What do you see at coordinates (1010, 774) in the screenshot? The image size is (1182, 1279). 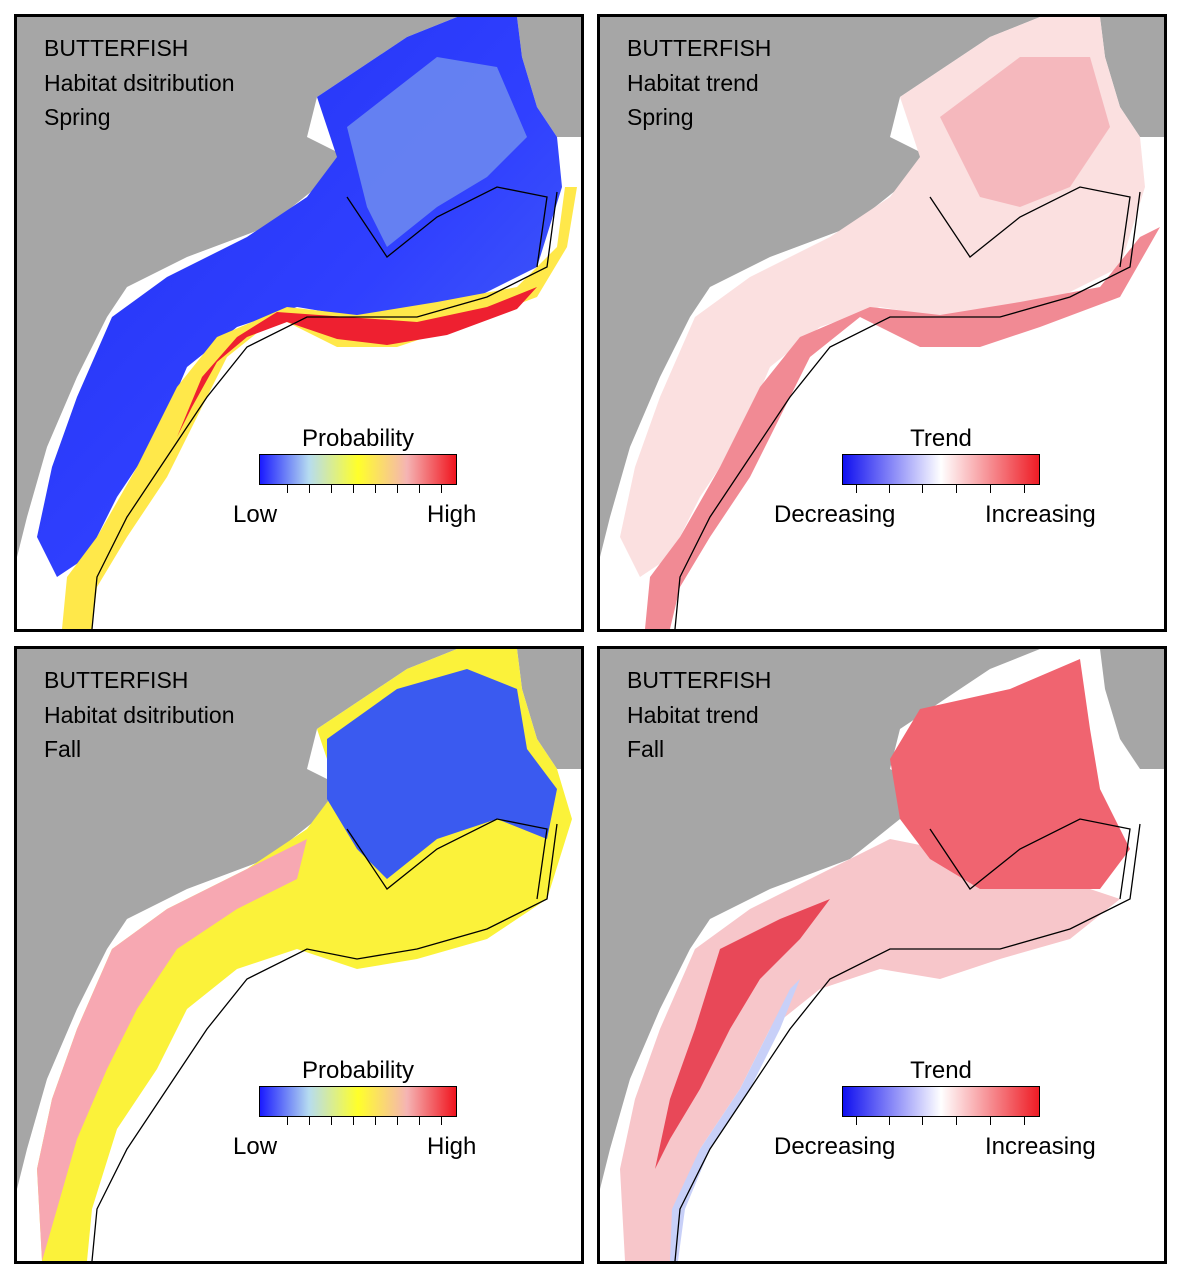 I see `trend-increasing-zone` at bounding box center [1010, 774].